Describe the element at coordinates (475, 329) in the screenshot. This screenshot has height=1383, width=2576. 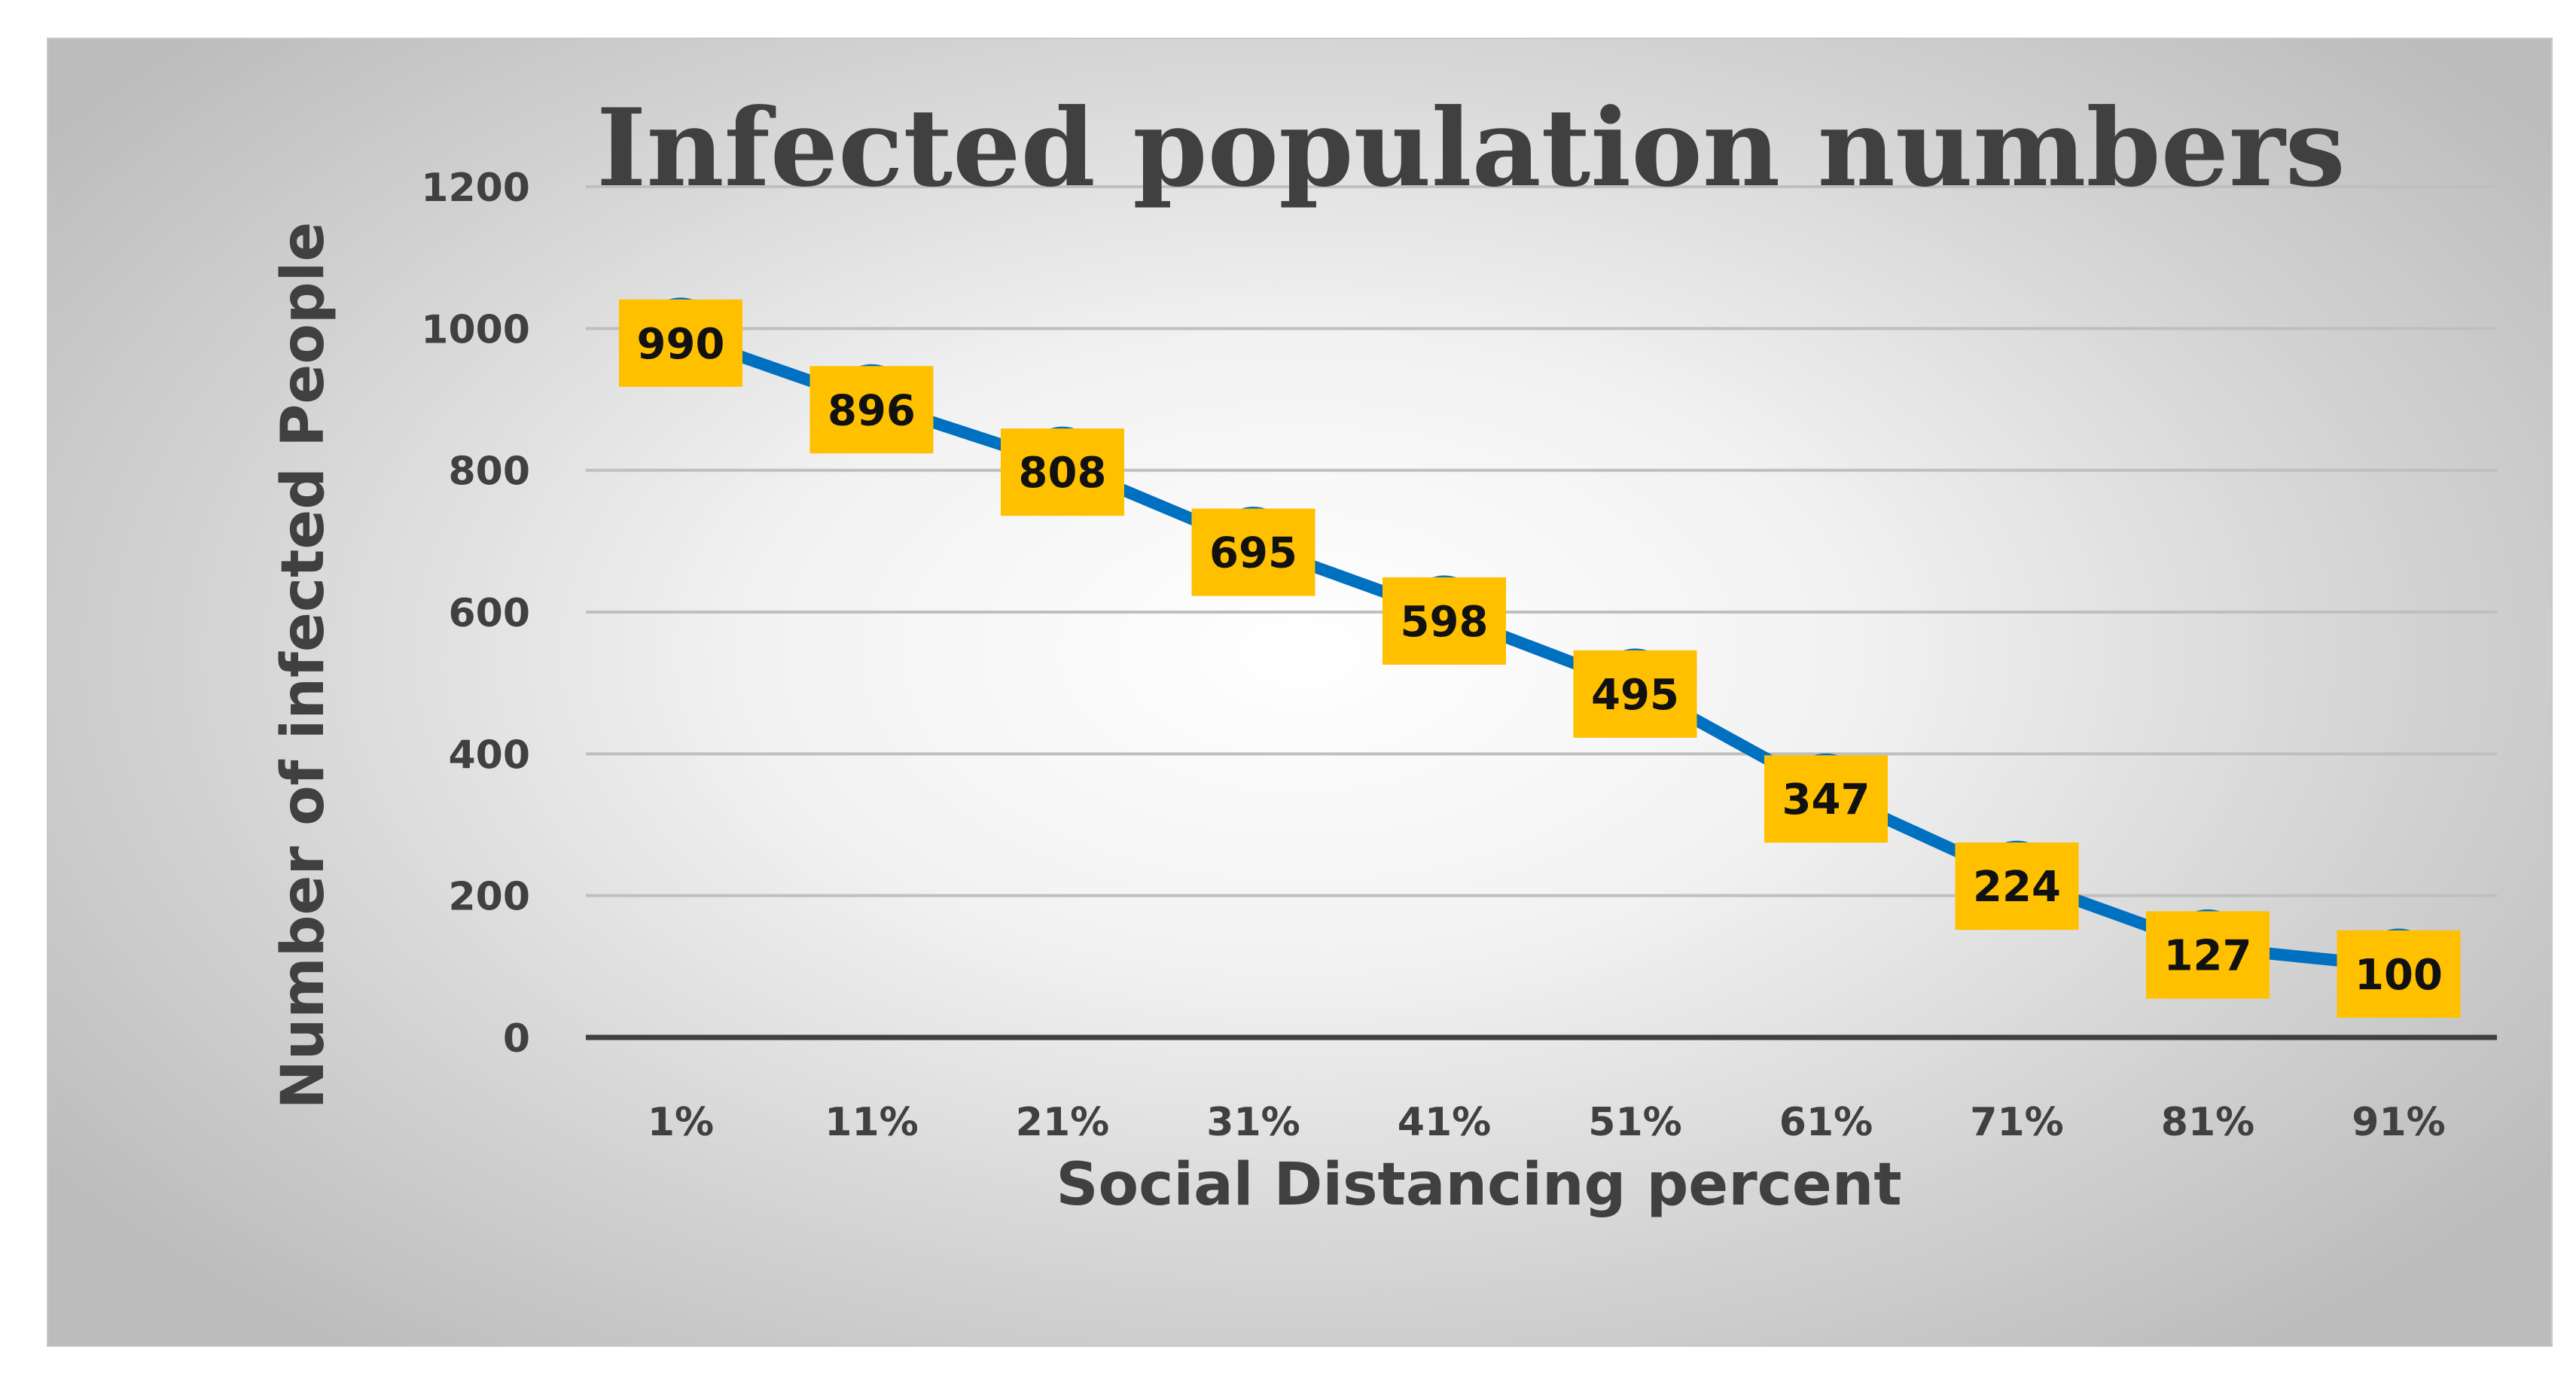
I see `y-tick-label: 1000` at that location.